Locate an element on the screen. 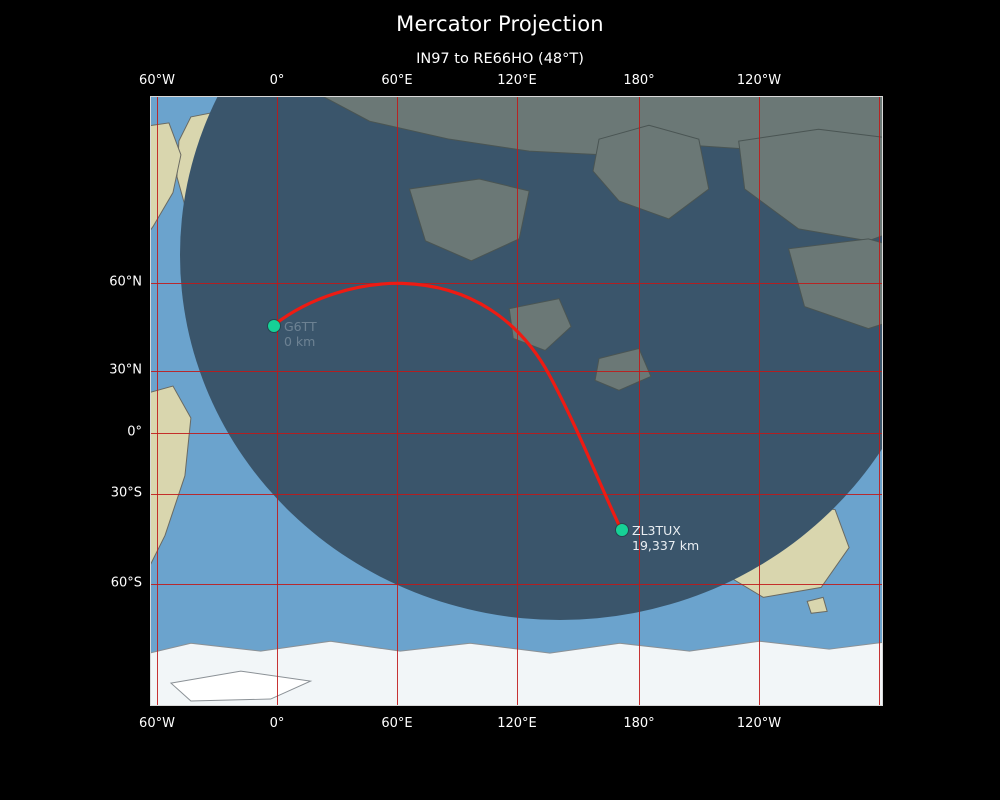 This screenshot has height=800, width=1000. x-tick-top-4: 180° is located at coordinates (639, 80).